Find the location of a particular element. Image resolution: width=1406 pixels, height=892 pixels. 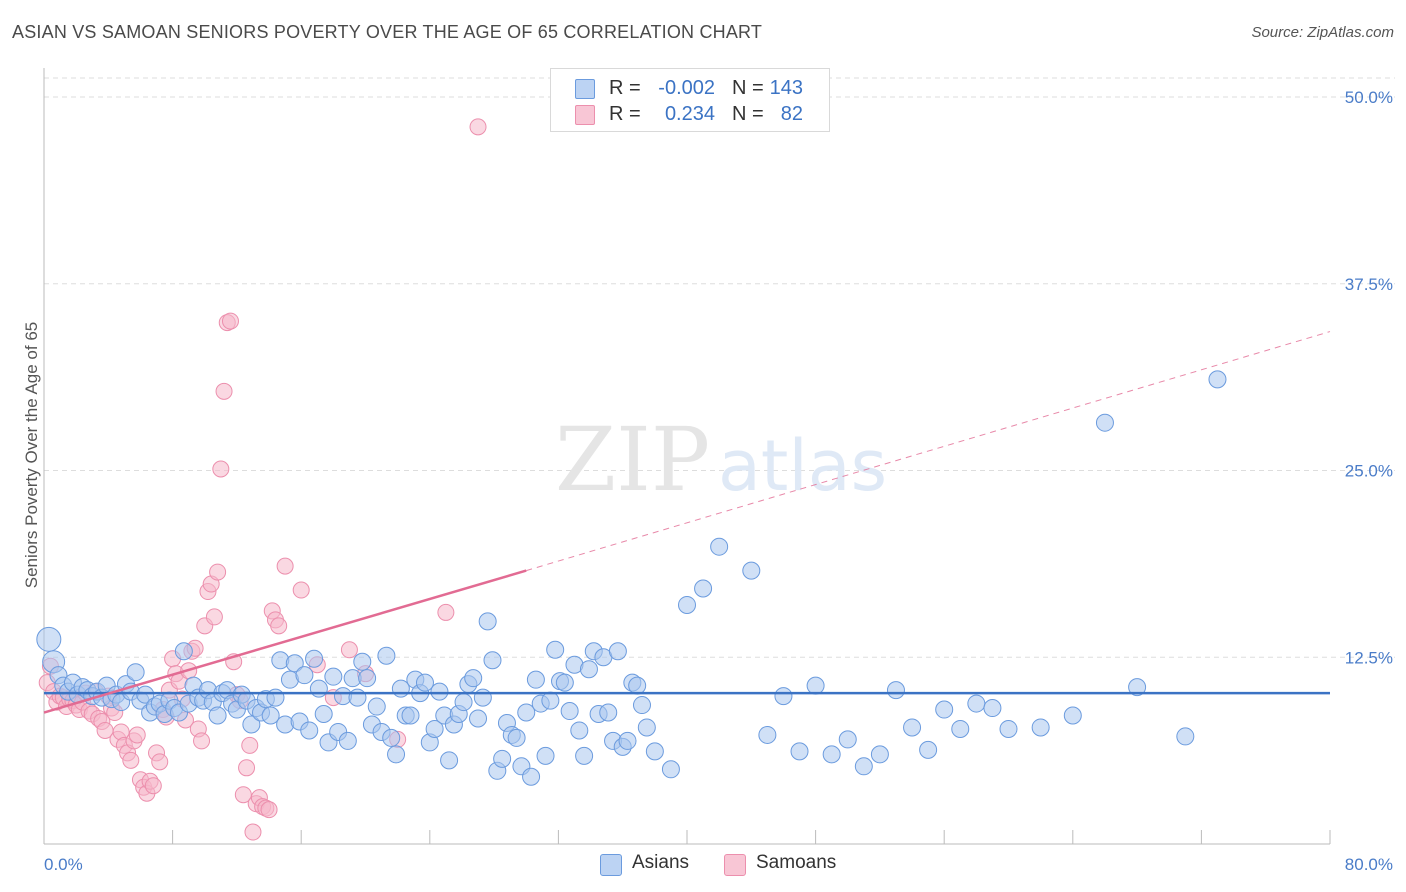

y-tick-label: 25.0% is located at coordinates (1369, 471).